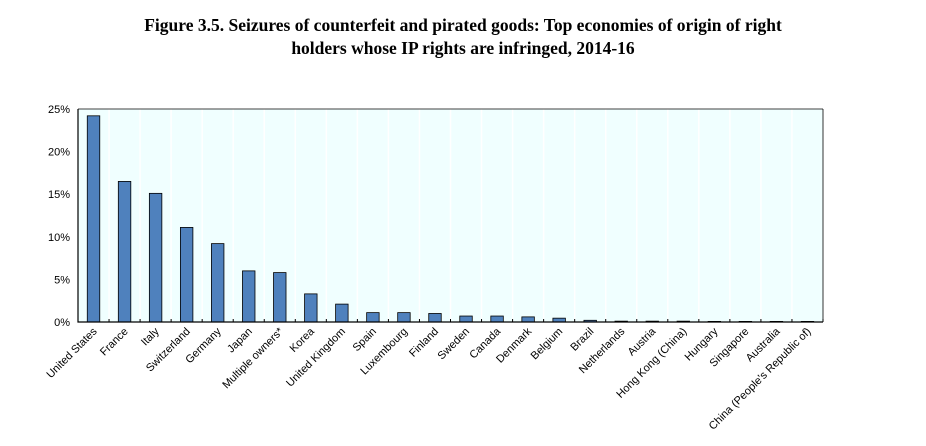  Describe the element at coordinates (303, 340) in the screenshot. I see `x-tick-label: Korea` at that location.